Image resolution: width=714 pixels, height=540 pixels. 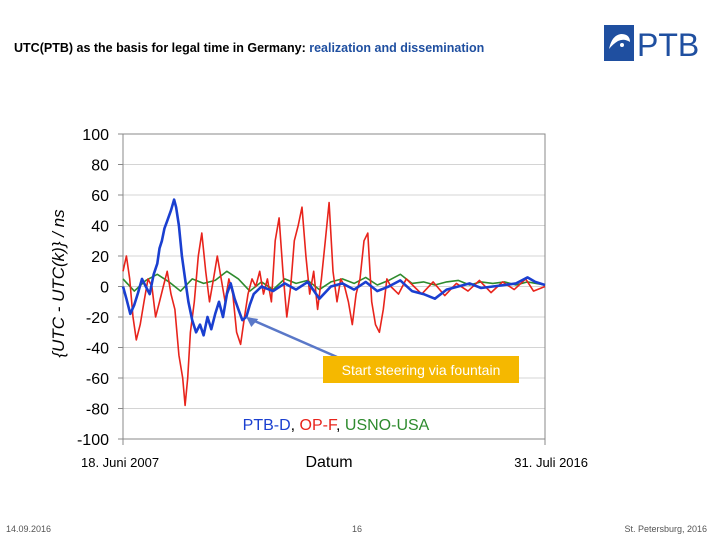 I want to click on y-axis-label: {UTC - UTC(k)} / ns, so click(x=58, y=283).